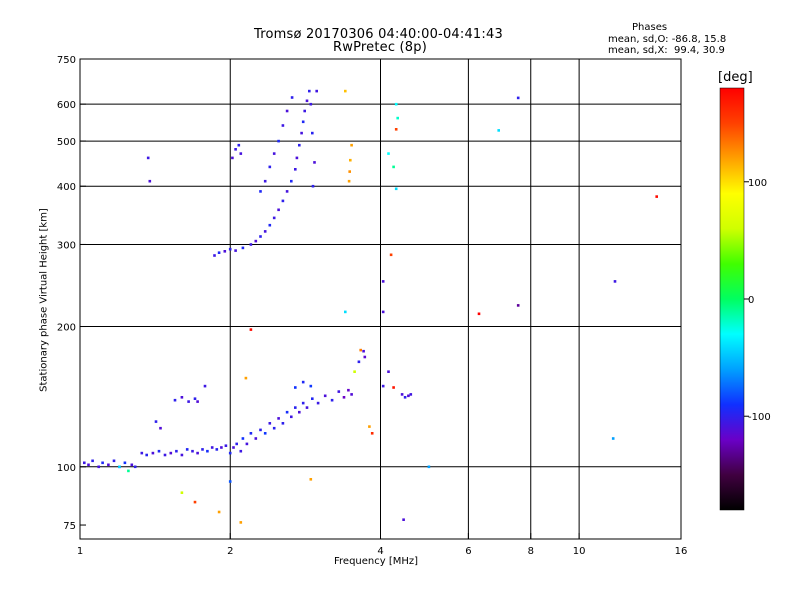  I want to click on chart-title: Tromsø 20170306 04:40:00-04:41:43, so click(378, 34).